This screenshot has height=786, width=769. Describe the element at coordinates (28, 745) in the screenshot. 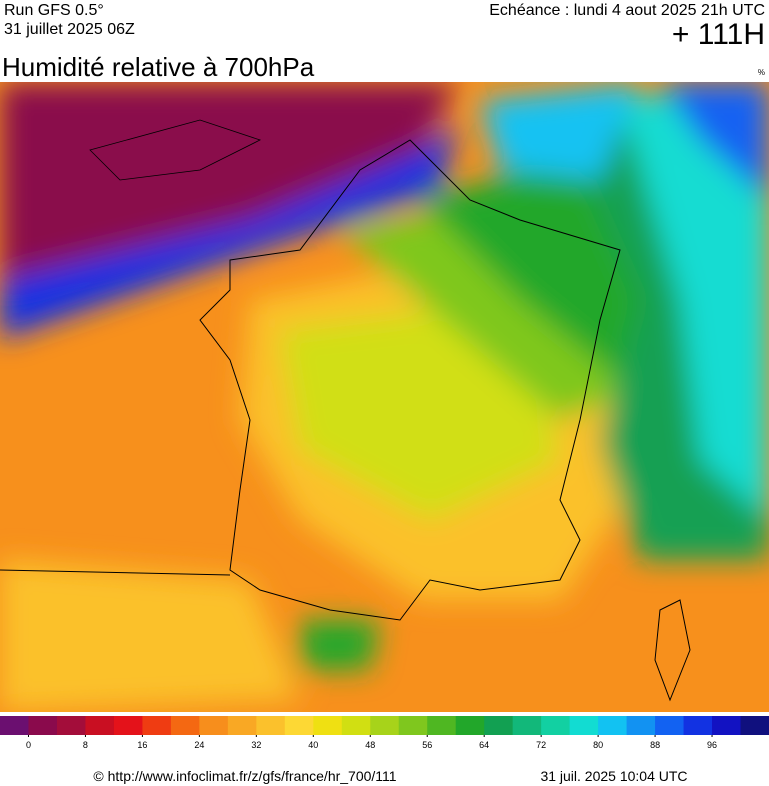

I see `colorbar-tick-label: 0` at that location.